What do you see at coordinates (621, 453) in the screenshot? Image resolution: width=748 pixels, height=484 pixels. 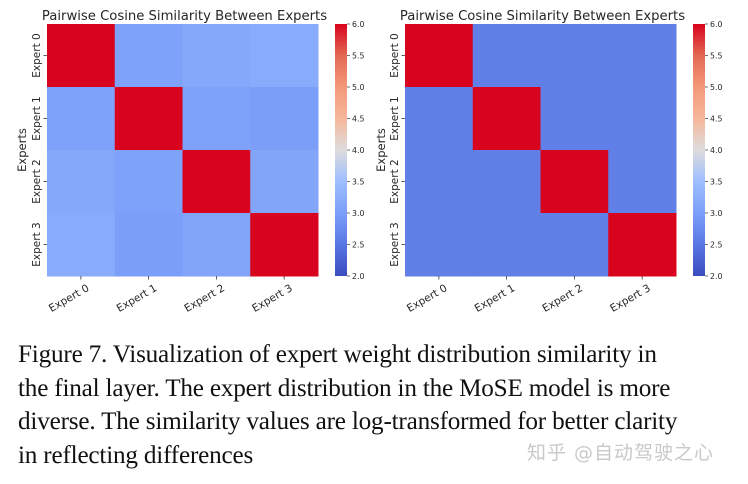 I see `watermark: 知乎 @自动驾驶之心` at bounding box center [621, 453].